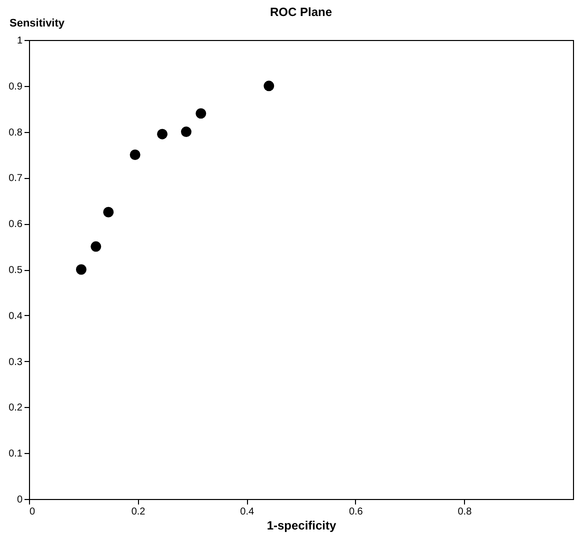  I want to click on y-tick-label: 0.9, so click(15, 86).